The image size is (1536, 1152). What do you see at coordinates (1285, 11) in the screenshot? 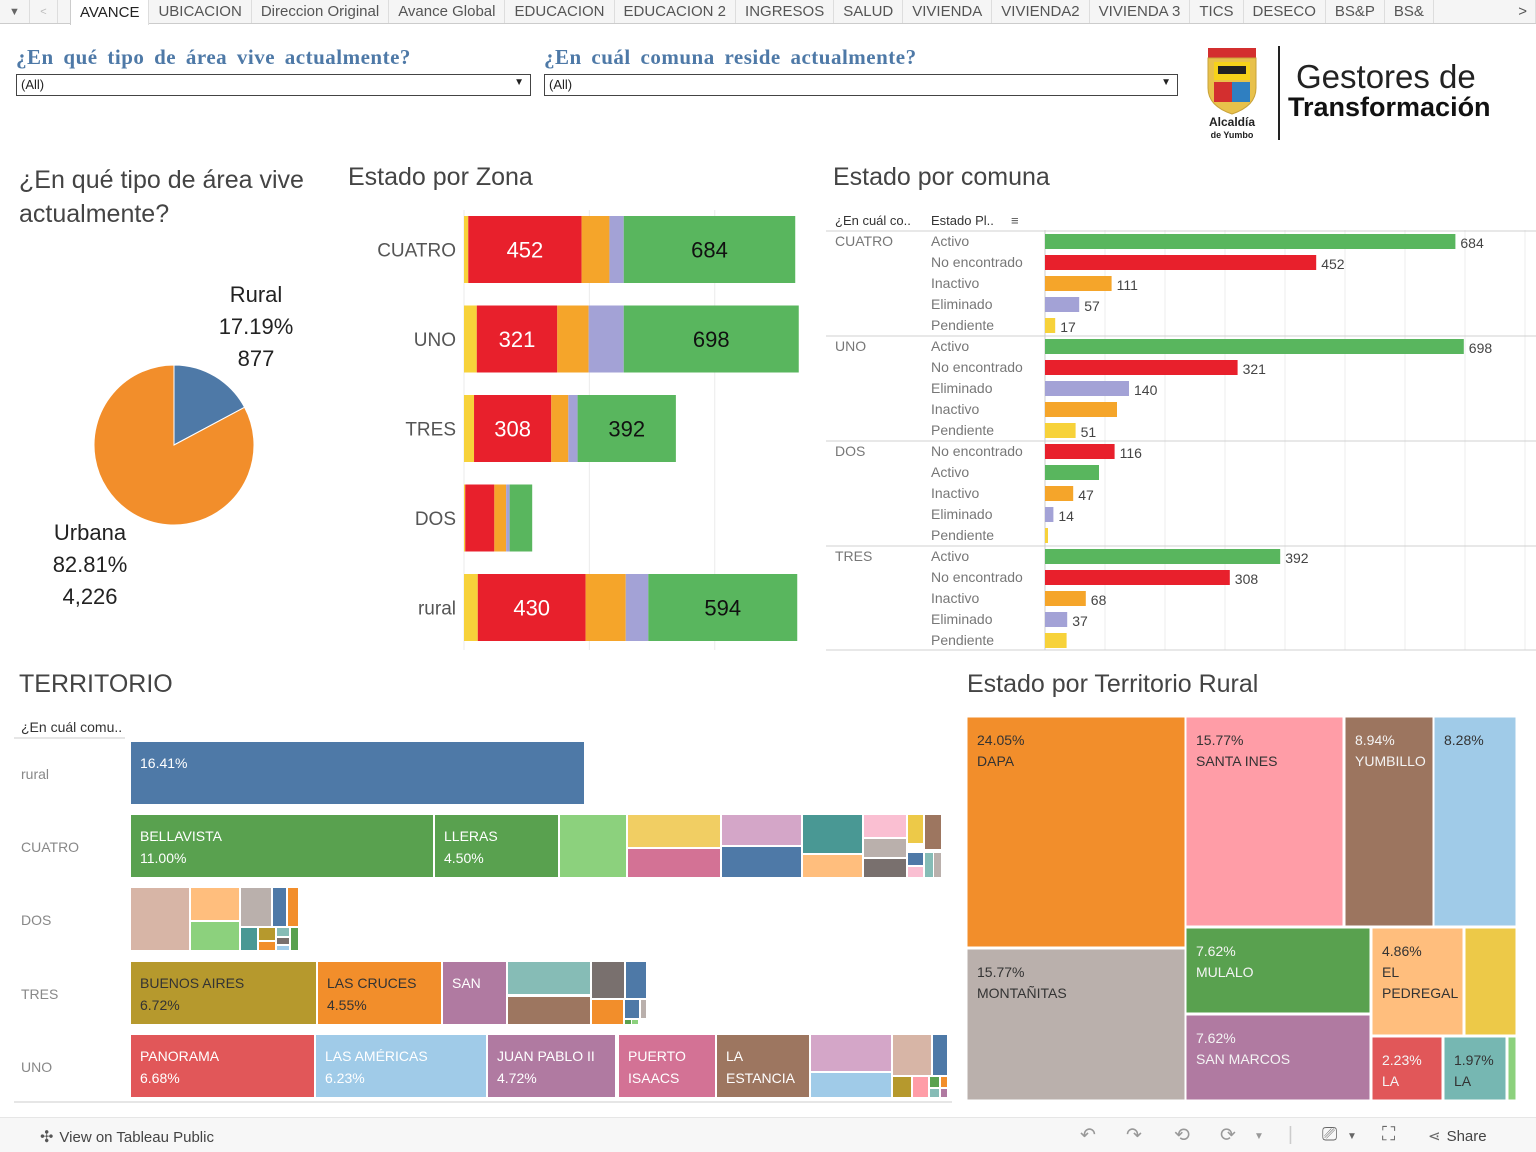
I see `tab-deseco: DESECO` at bounding box center [1285, 11].